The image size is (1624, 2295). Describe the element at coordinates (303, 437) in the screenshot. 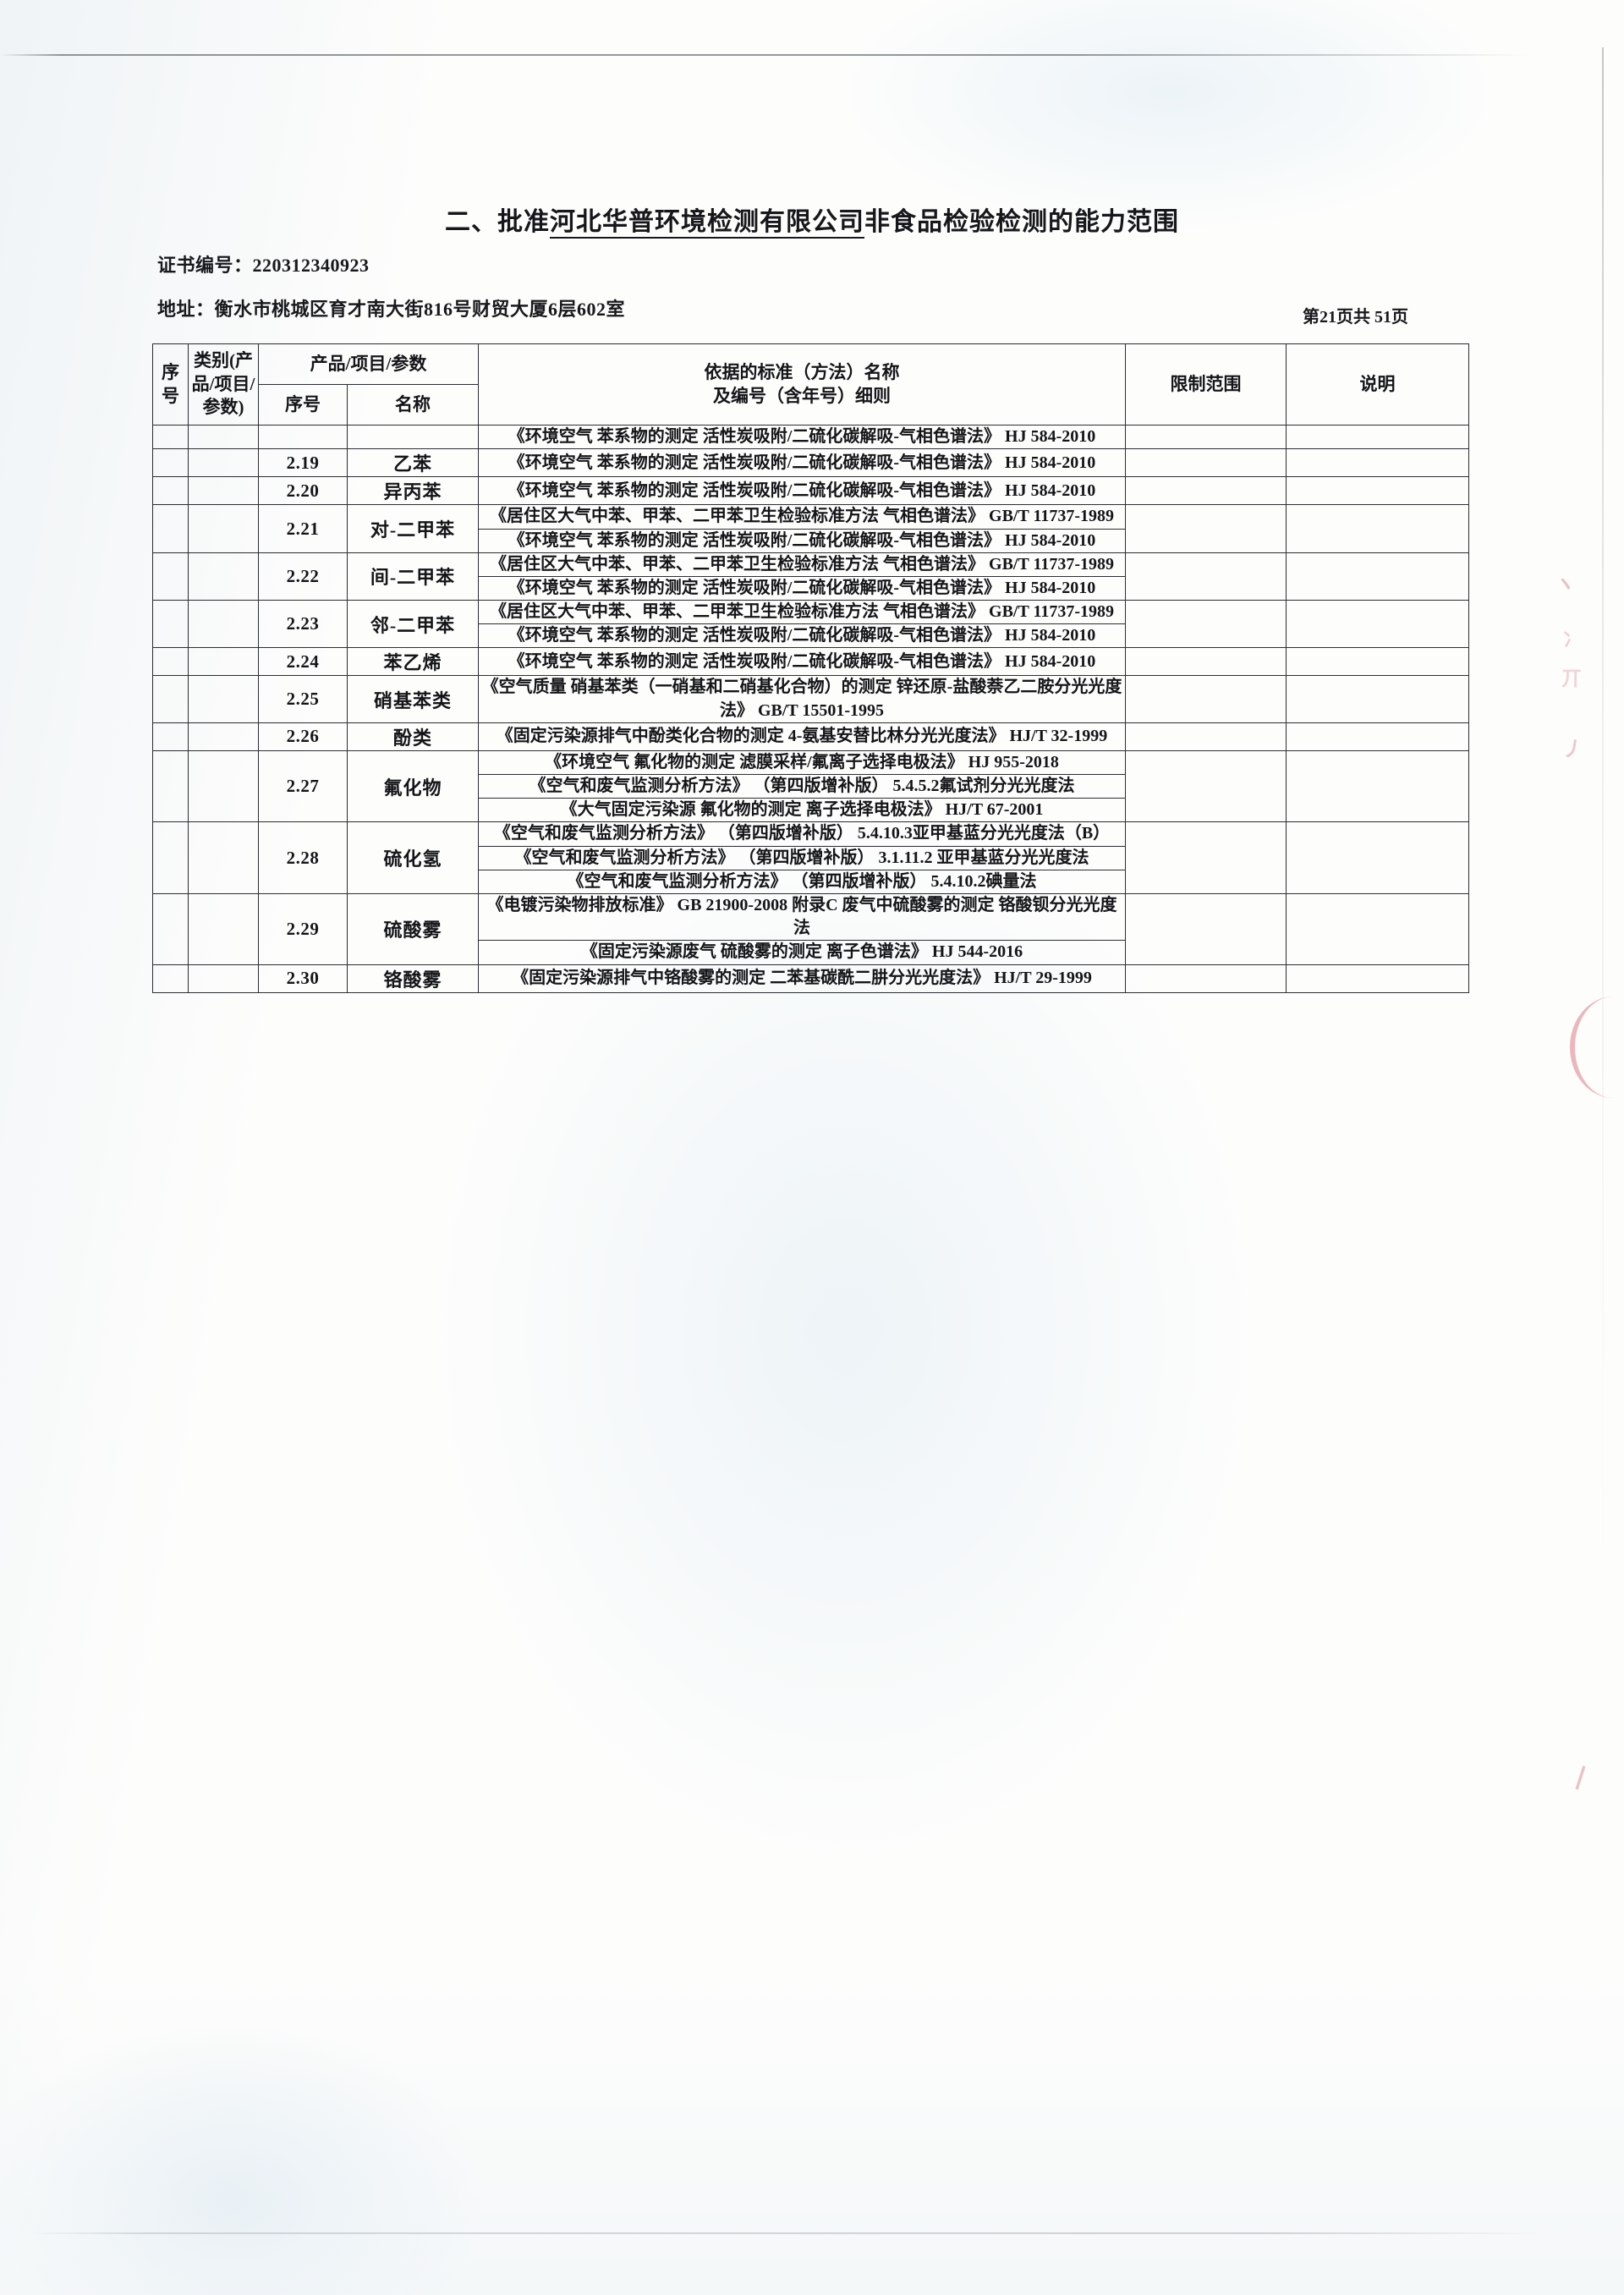

I see `cell-product-seq` at that location.